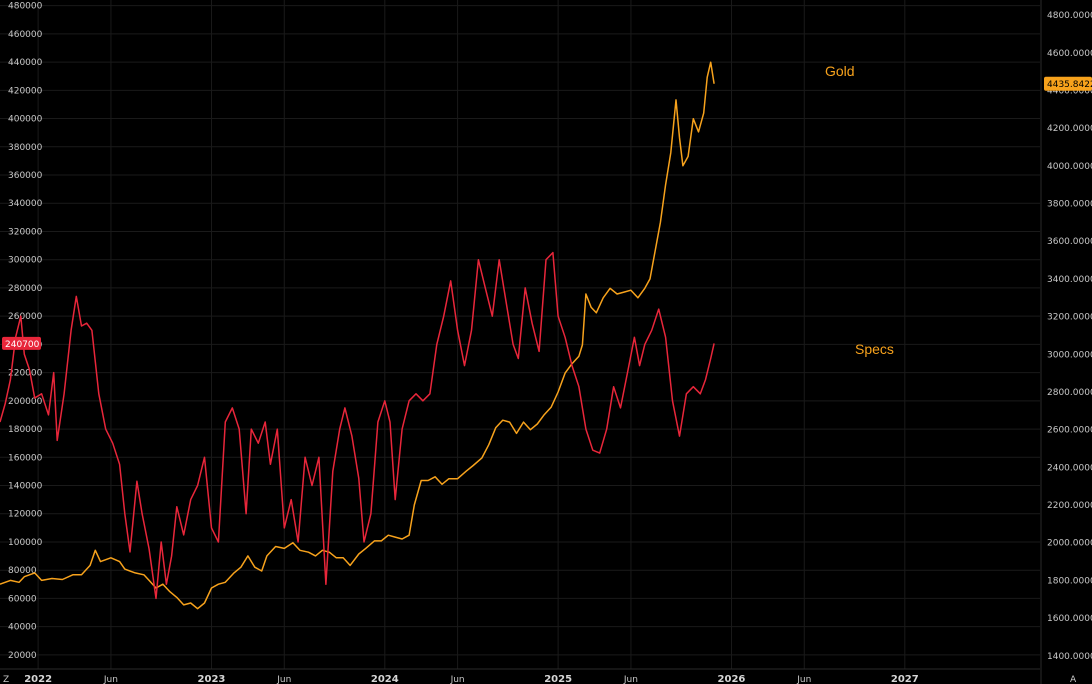 This screenshot has height=684, width=1092. Describe the element at coordinates (1069, 468) in the screenshot. I see `right-tick-label: 2400.0000` at that location.